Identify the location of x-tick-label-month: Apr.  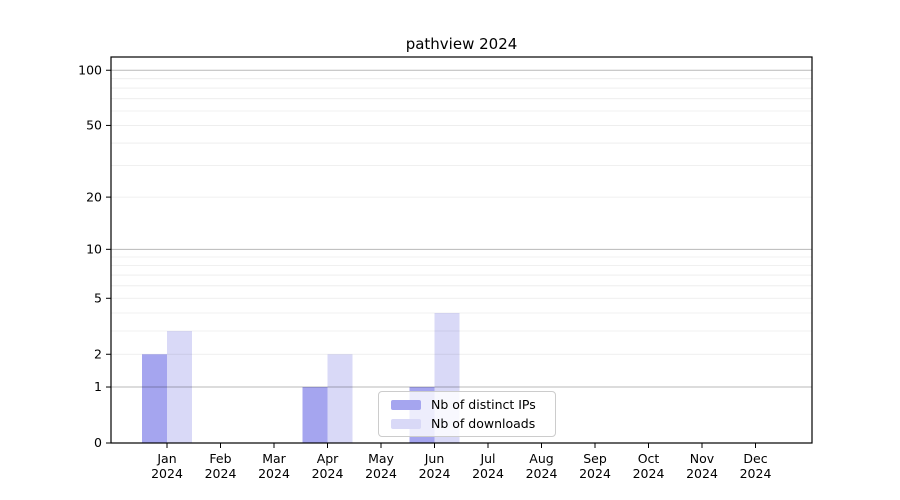
(328, 458).